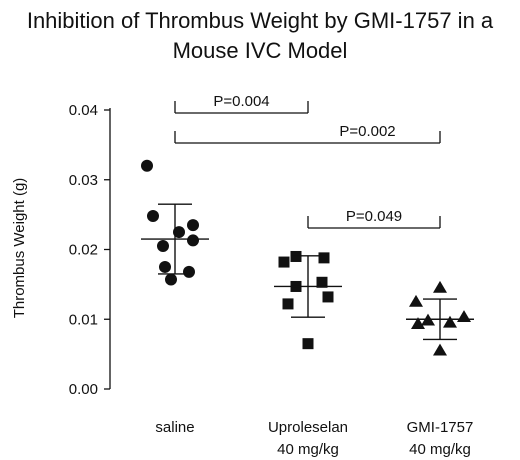 The height and width of the screenshot is (460, 520). What do you see at coordinates (367, 131) in the screenshot?
I see `p-value-label: P=0.002` at bounding box center [367, 131].